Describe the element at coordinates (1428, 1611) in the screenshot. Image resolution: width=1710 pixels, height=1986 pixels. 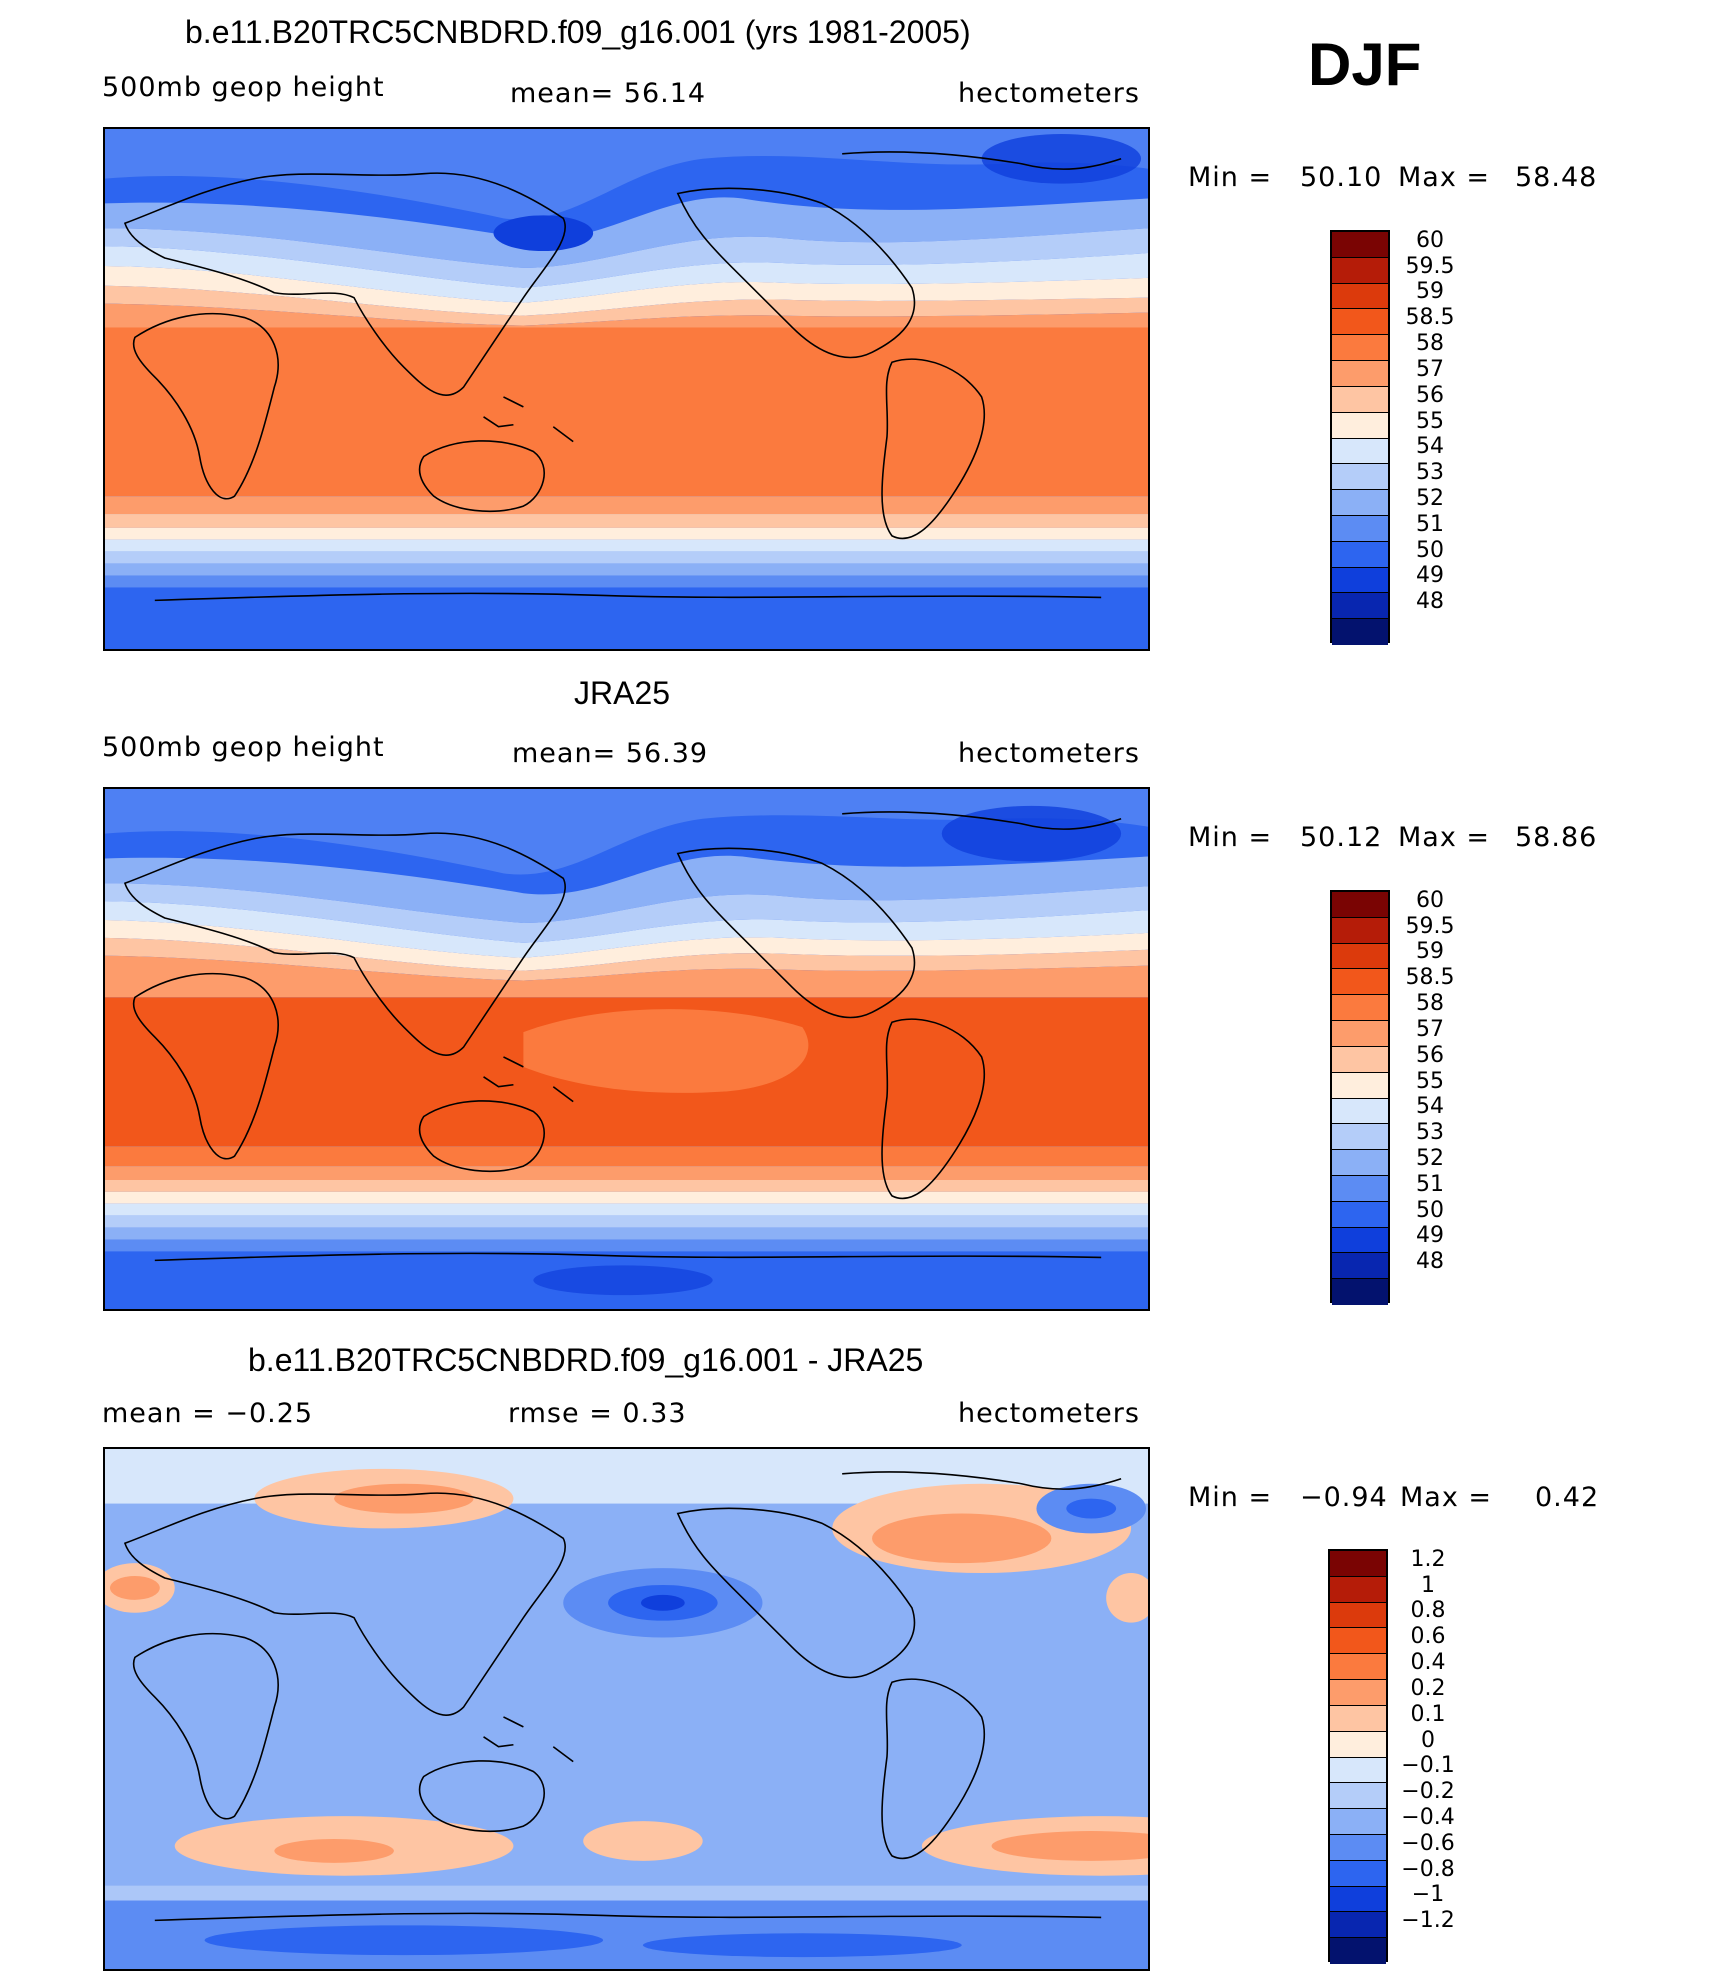
I see `panel3-colorbar-tick-label: 0.8` at that location.